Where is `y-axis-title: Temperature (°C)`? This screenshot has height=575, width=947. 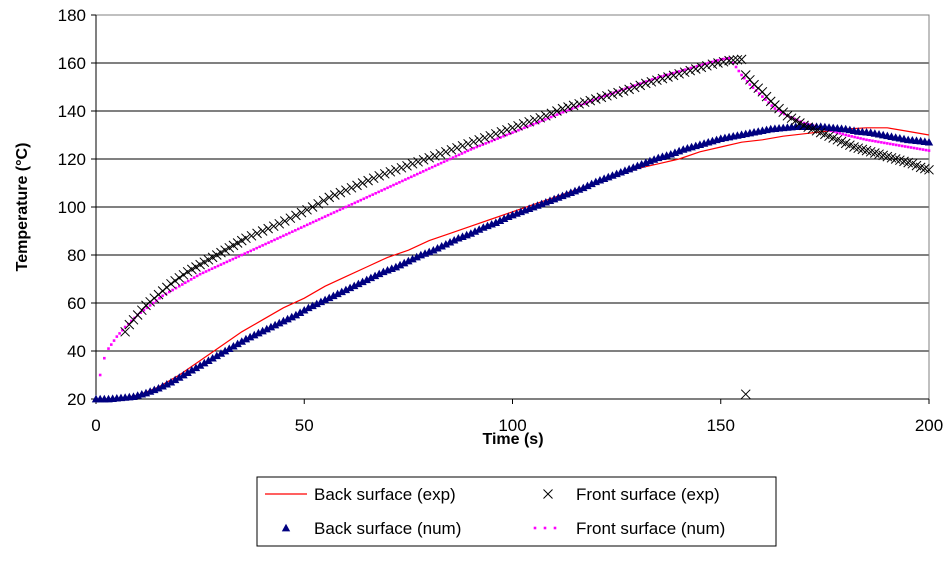 y-axis-title: Temperature (°C) is located at coordinates (22, 207).